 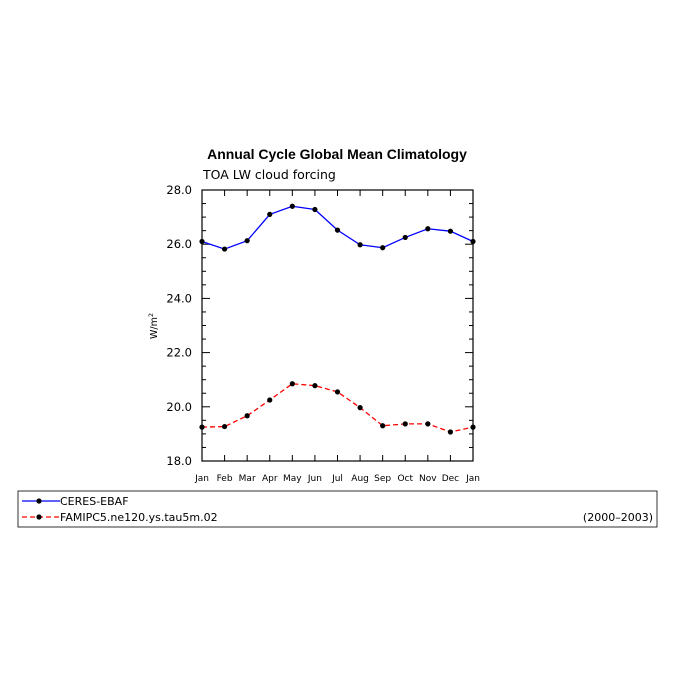 What do you see at coordinates (179, 325) in the screenshot?
I see `y-tick-labels: 18.0 20.0 22.0 24.0 26.0 28.0` at bounding box center [179, 325].